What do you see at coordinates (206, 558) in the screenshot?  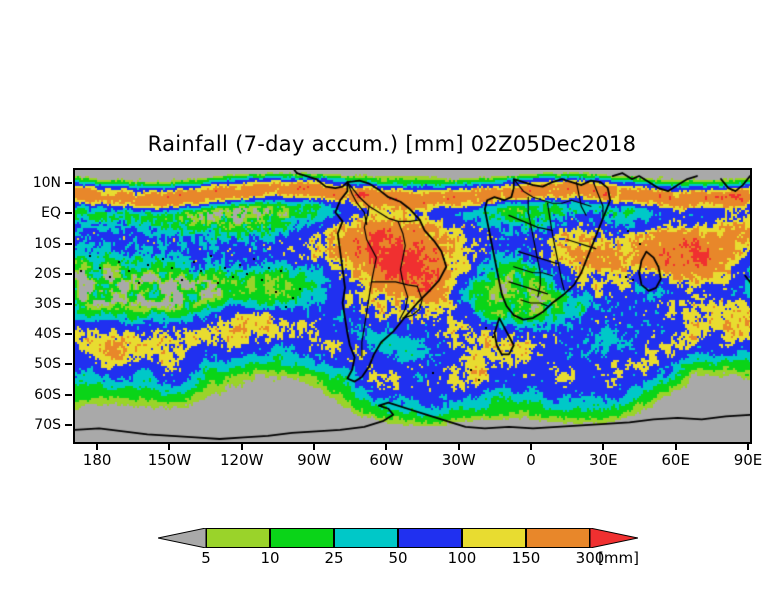 I see `colorbar-tick-label: 5` at bounding box center [206, 558].